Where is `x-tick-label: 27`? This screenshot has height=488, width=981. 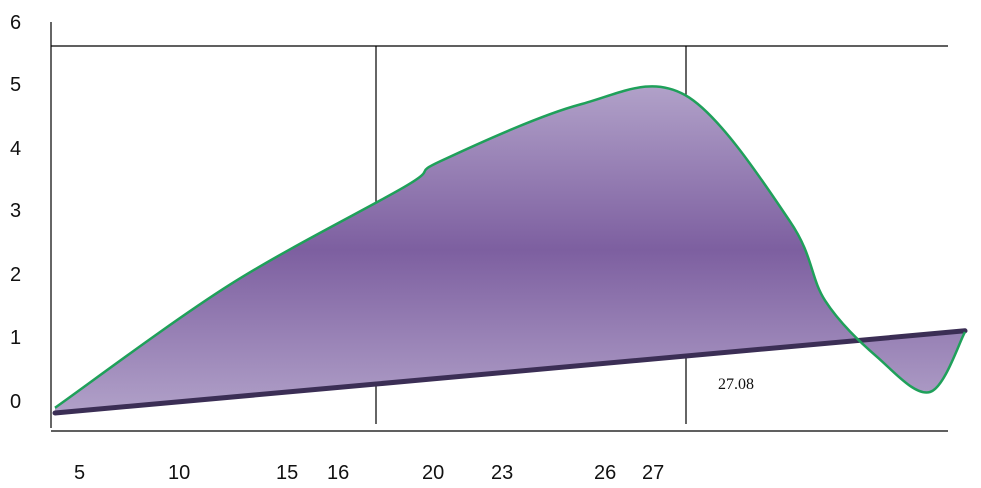
x-tick-label: 27 is located at coordinates (653, 473).